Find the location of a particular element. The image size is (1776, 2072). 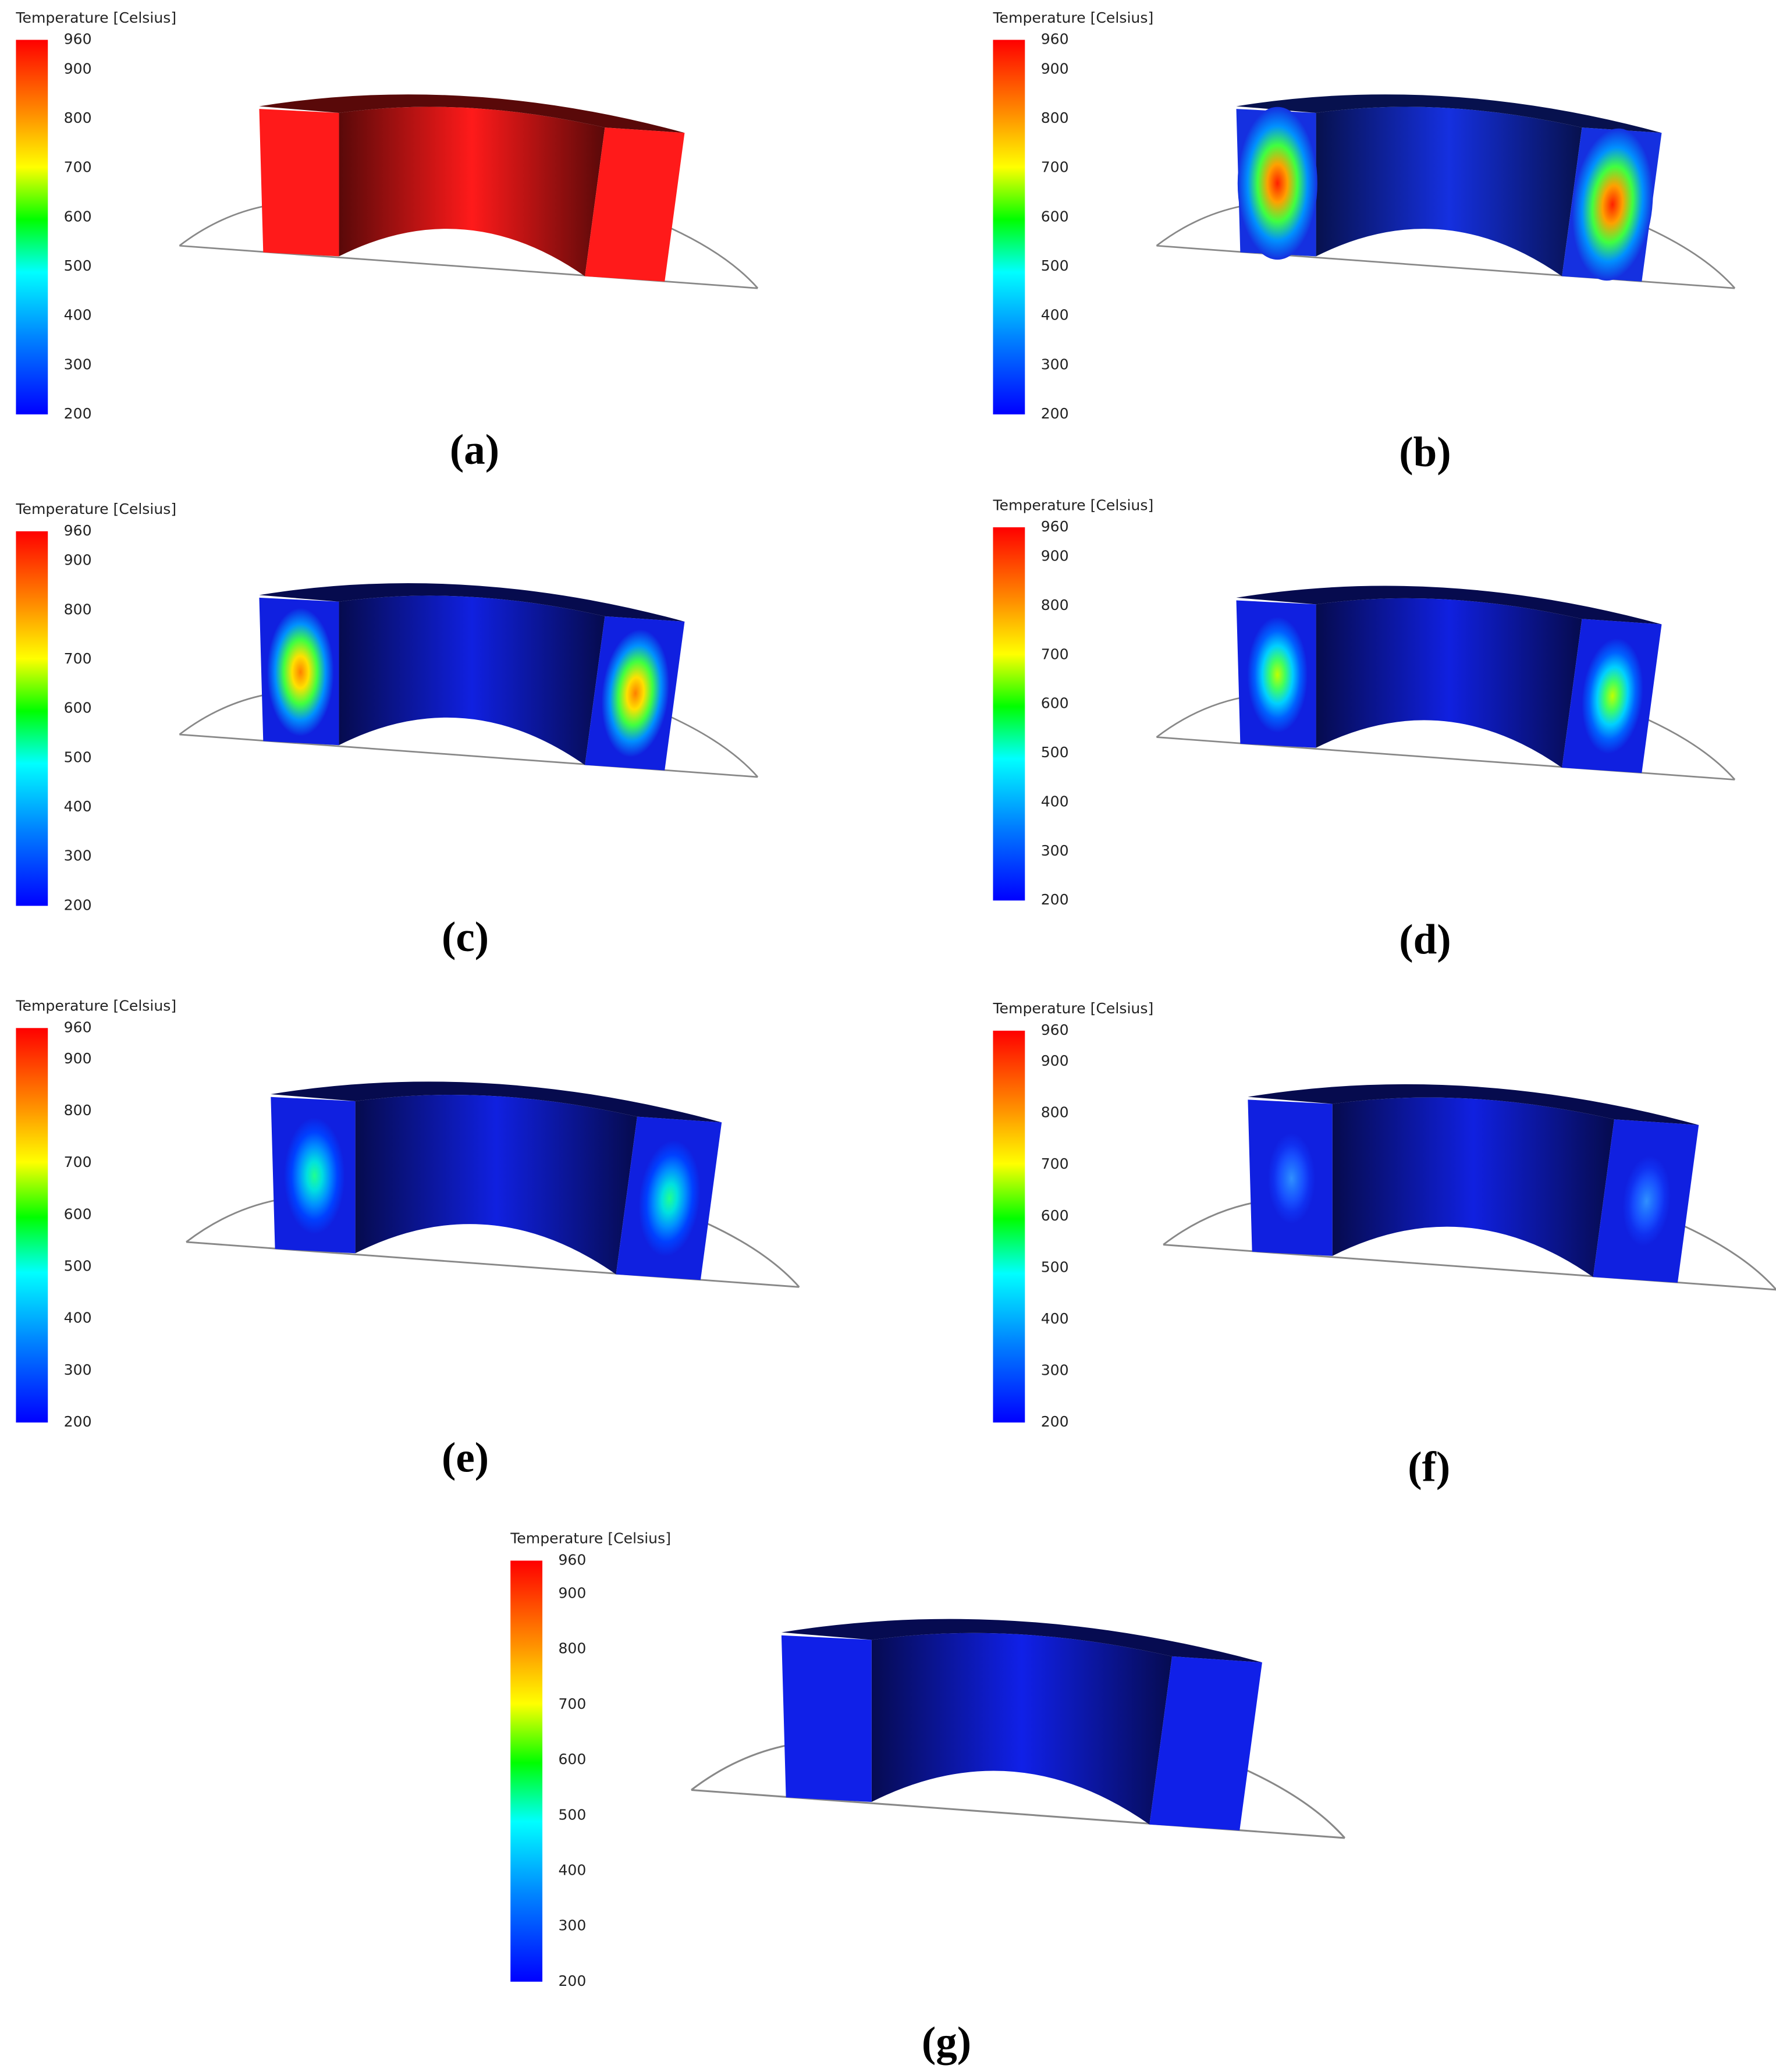

panel-label: (b) is located at coordinates (1425, 452).